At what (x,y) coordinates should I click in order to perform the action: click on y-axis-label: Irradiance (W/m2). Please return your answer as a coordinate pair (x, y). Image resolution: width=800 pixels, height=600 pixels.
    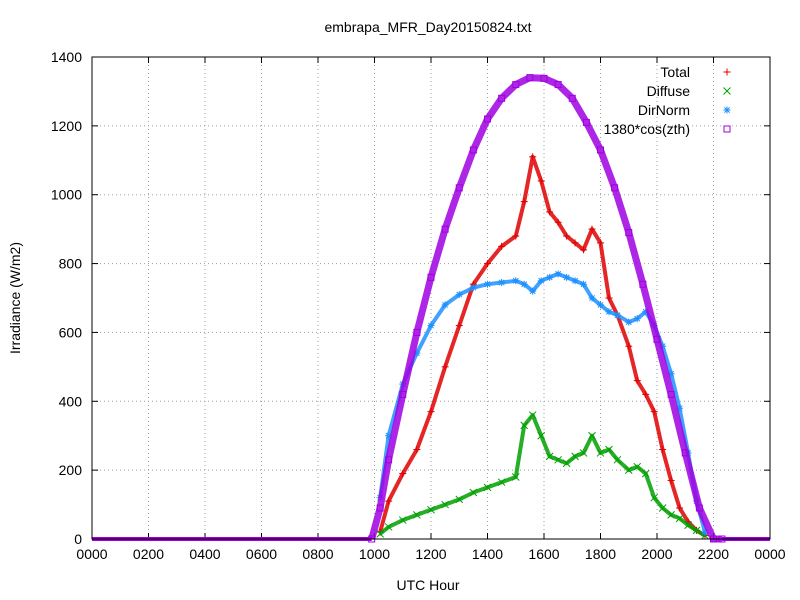
    Looking at the image, I should click on (15, 298).